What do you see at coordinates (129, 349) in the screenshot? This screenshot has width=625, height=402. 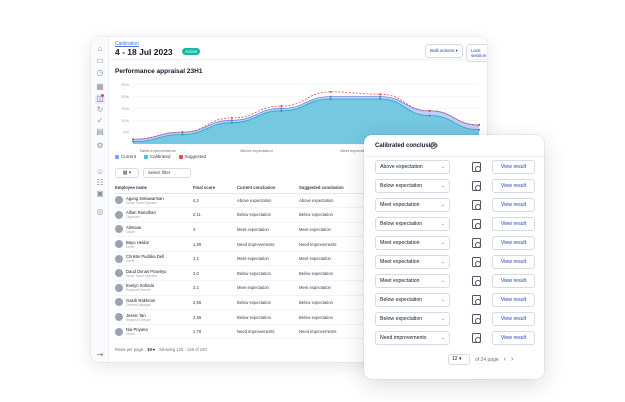 I see `rows-per-page-label: Rows per page` at bounding box center [129, 349].